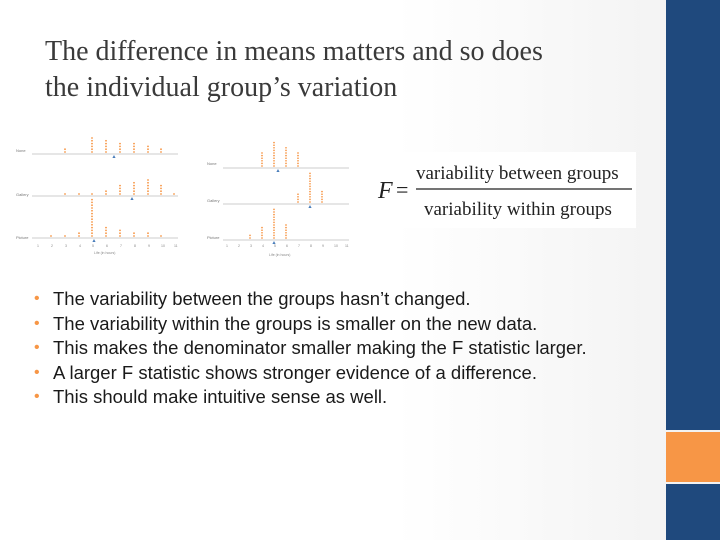 This screenshot has height=540, width=720. What do you see at coordinates (517, 173) in the screenshot?
I see `formula-numerator: variability between groups` at bounding box center [517, 173].